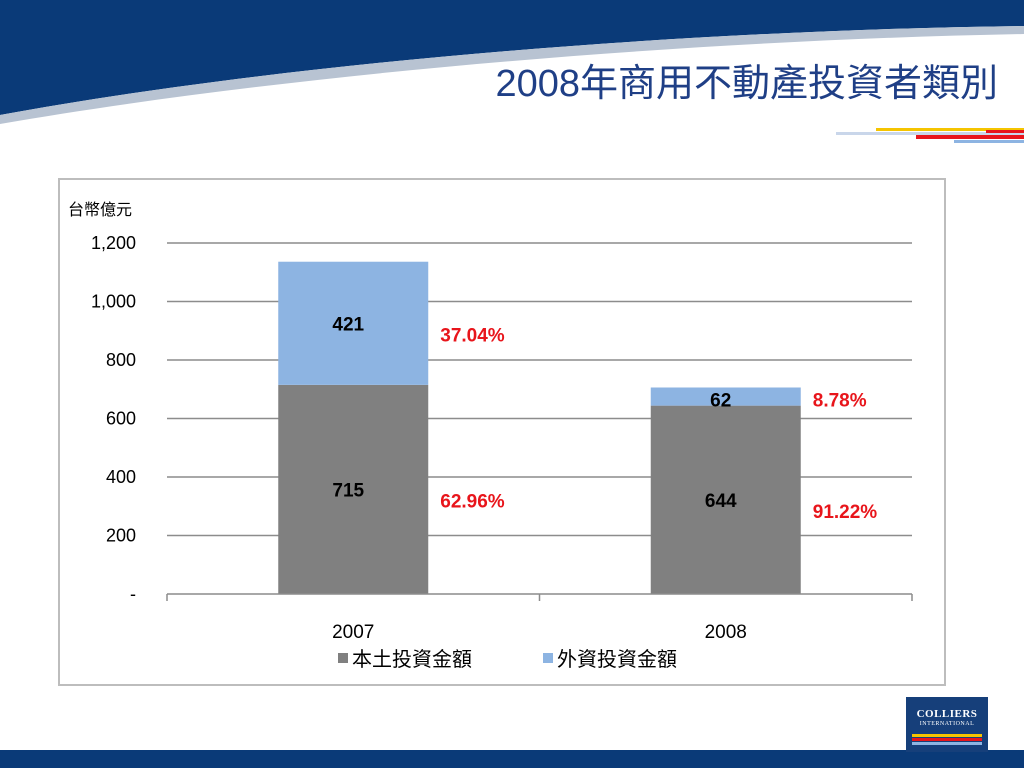 This screenshot has width=1024, height=768. What do you see at coordinates (348, 324) in the screenshot?
I see `value-label: 421` at bounding box center [348, 324].